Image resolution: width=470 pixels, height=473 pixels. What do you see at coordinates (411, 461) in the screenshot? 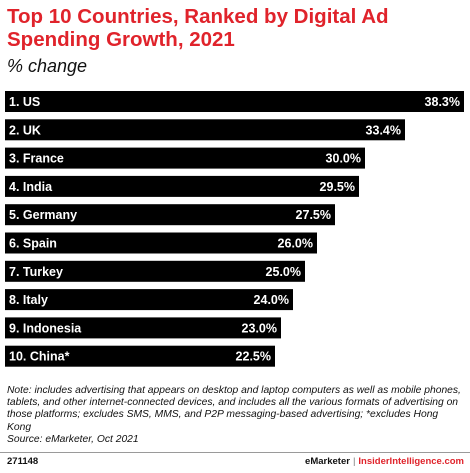
I see `site-link: InsiderIntelligence.com` at bounding box center [411, 461].